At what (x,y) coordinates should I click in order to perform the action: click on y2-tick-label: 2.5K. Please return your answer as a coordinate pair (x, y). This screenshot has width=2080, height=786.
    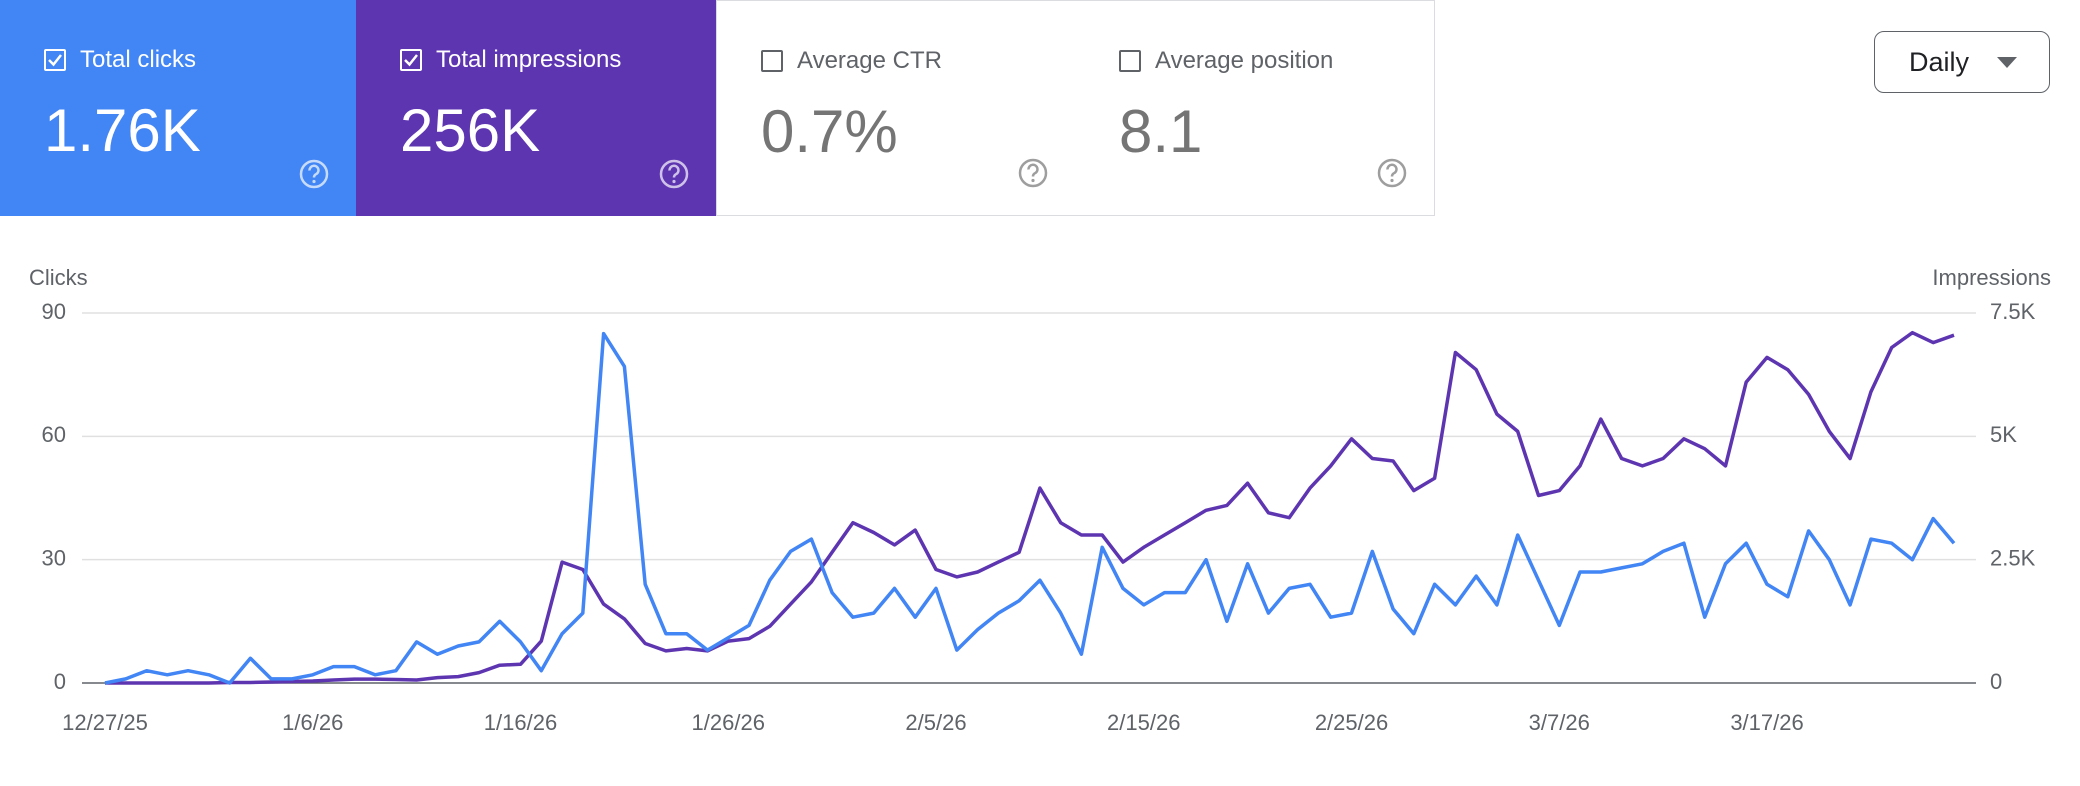
    Looking at the image, I should click on (2013, 557).